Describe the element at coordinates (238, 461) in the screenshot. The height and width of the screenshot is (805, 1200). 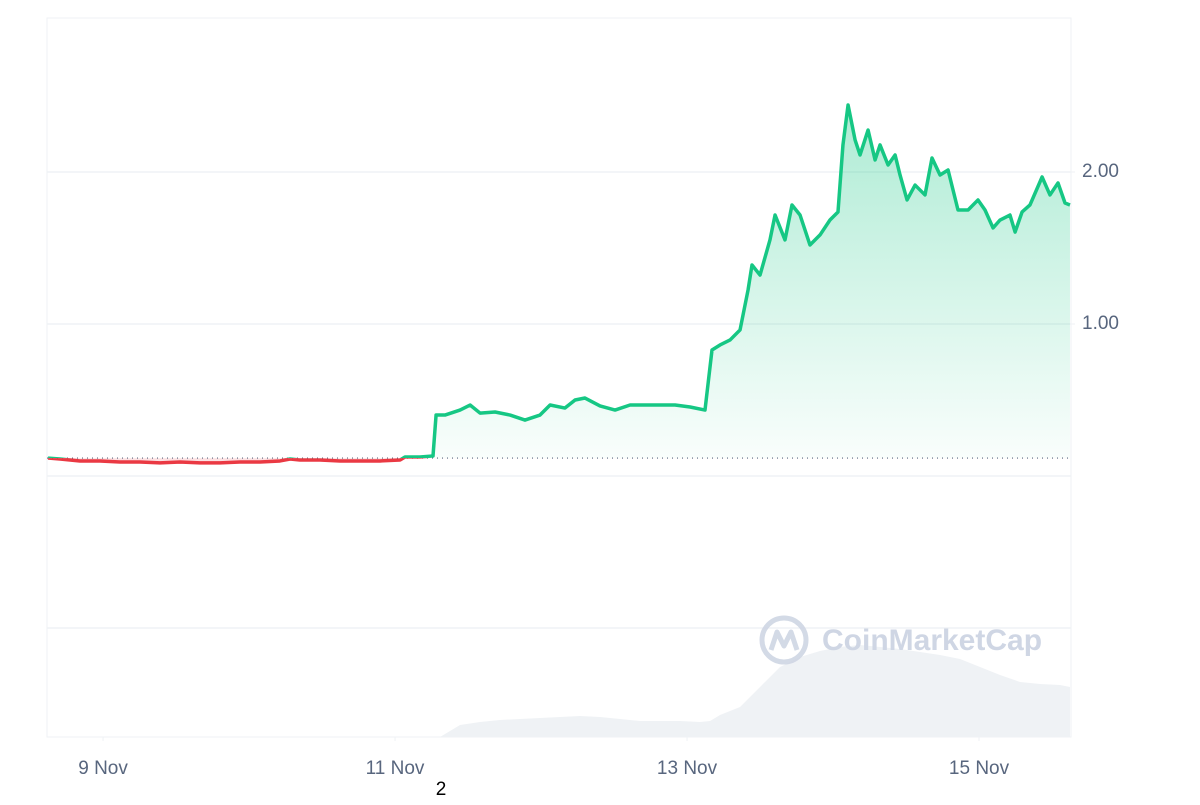
I see `price-line-below` at that location.